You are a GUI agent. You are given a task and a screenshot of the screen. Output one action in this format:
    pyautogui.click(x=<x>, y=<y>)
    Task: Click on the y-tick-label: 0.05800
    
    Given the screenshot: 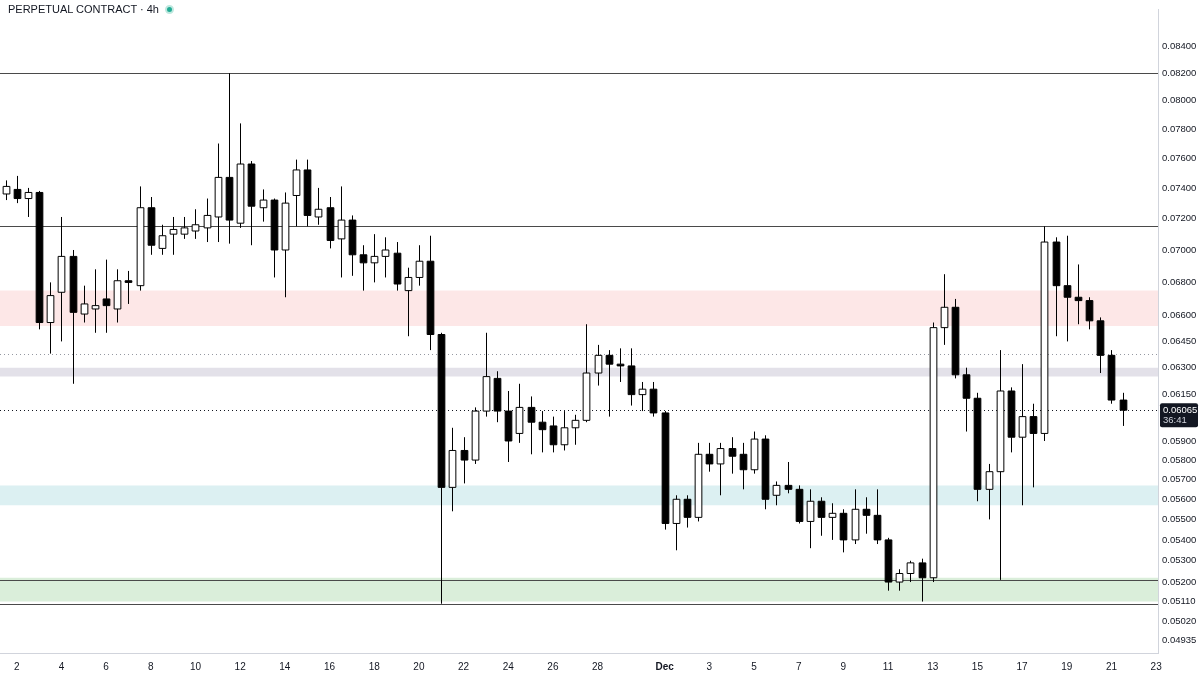 What is the action you would take?
    pyautogui.click(x=1179, y=459)
    